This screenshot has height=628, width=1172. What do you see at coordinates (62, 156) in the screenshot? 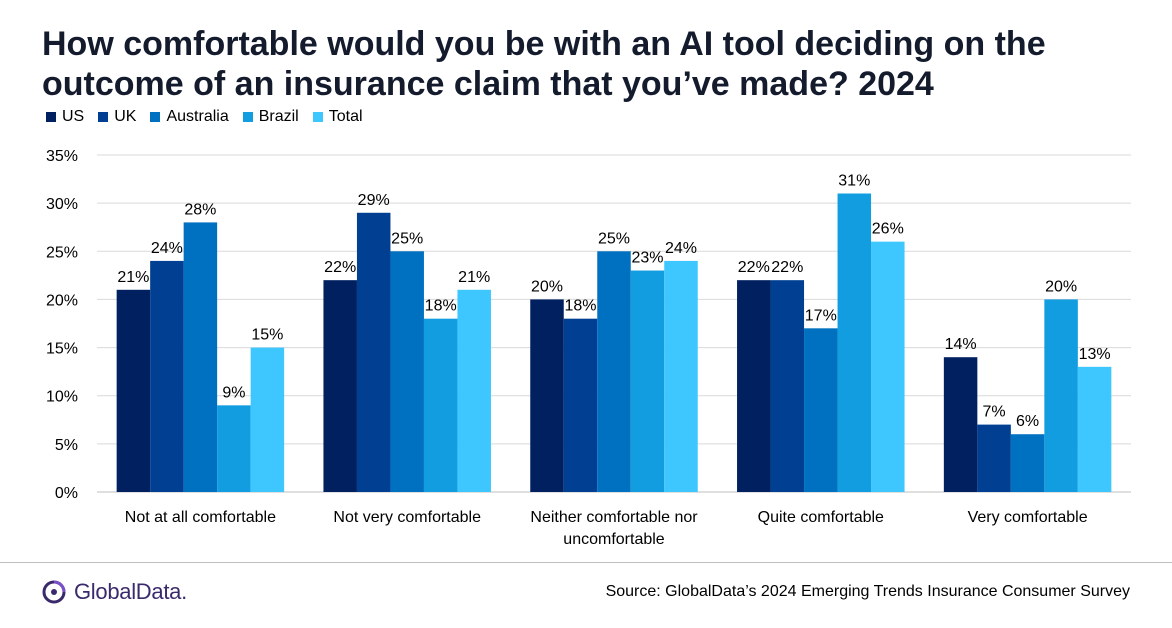
I see `y-tick-label: 35%` at bounding box center [62, 156].